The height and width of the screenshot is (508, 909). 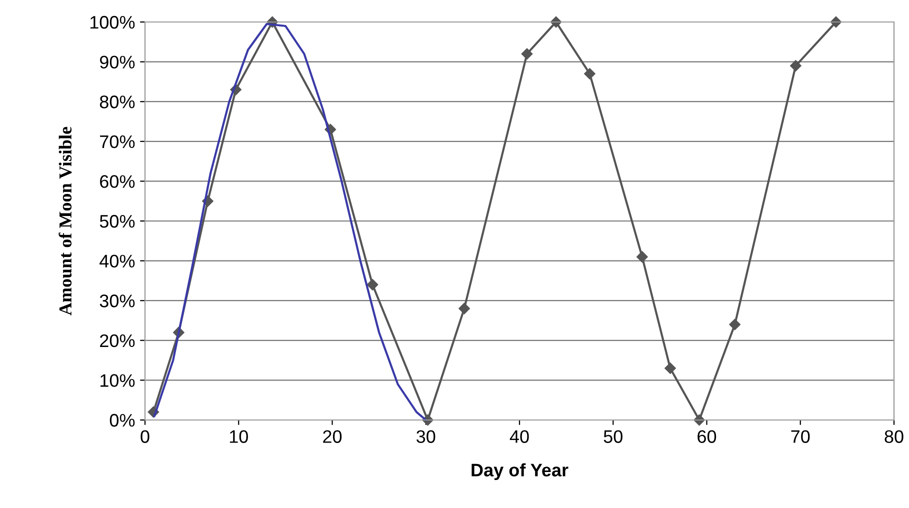 I want to click on y-tick-label: 60%, so click(x=117, y=181).